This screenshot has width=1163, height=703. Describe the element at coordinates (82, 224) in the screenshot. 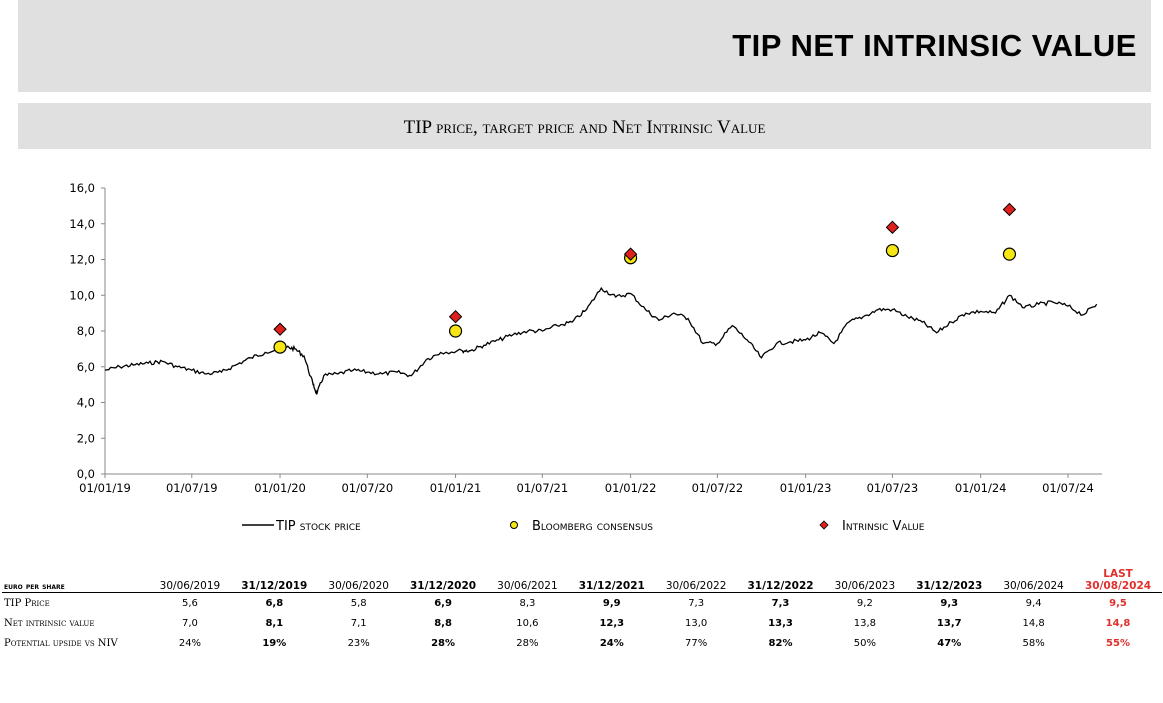

I see `y-tick-label: 14,0` at that location.